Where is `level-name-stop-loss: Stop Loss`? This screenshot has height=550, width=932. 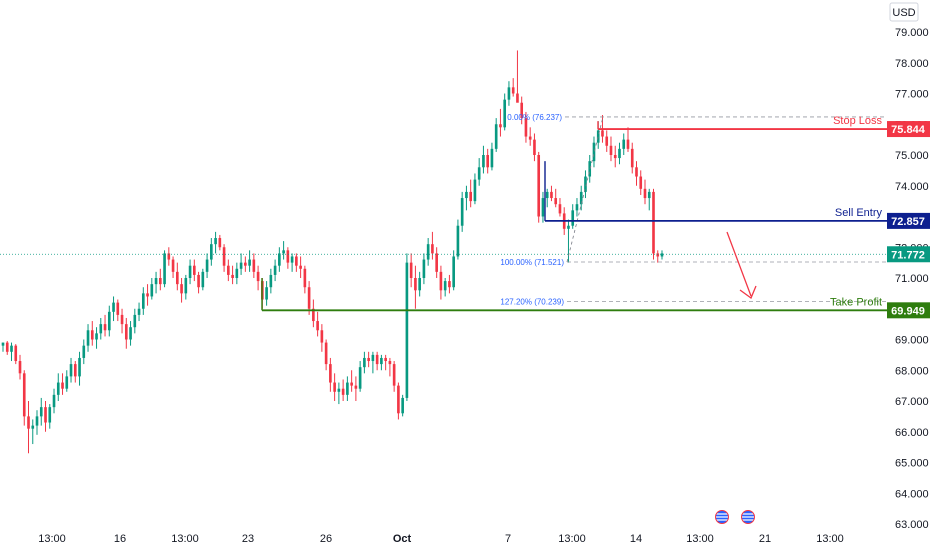 level-name-stop-loss: Stop Loss is located at coordinates (857, 121).